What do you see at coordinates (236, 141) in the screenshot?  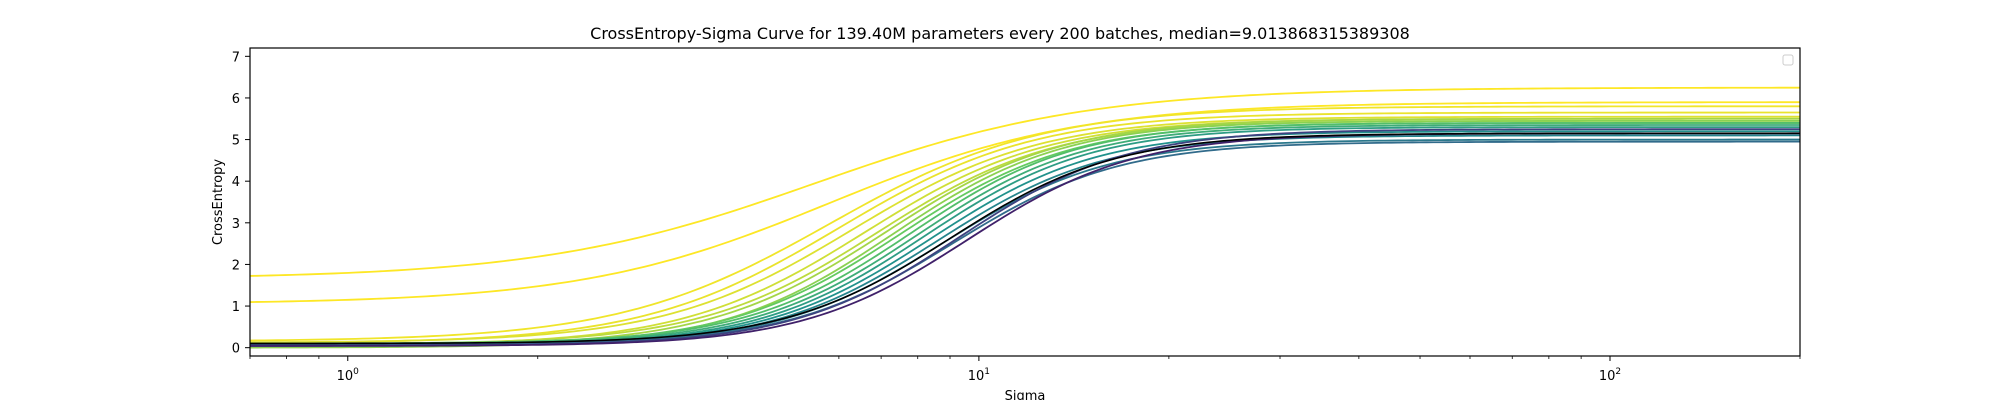 I see `y-tick-label: 5` at bounding box center [236, 141].